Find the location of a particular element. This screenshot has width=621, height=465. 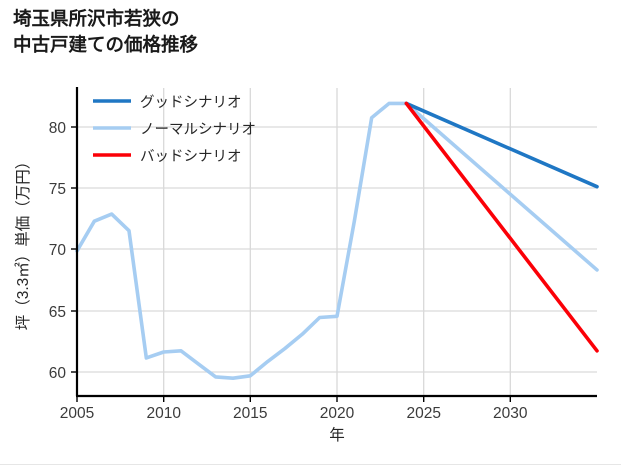

x-tick-label-2030: 2030 is located at coordinates (510, 413).